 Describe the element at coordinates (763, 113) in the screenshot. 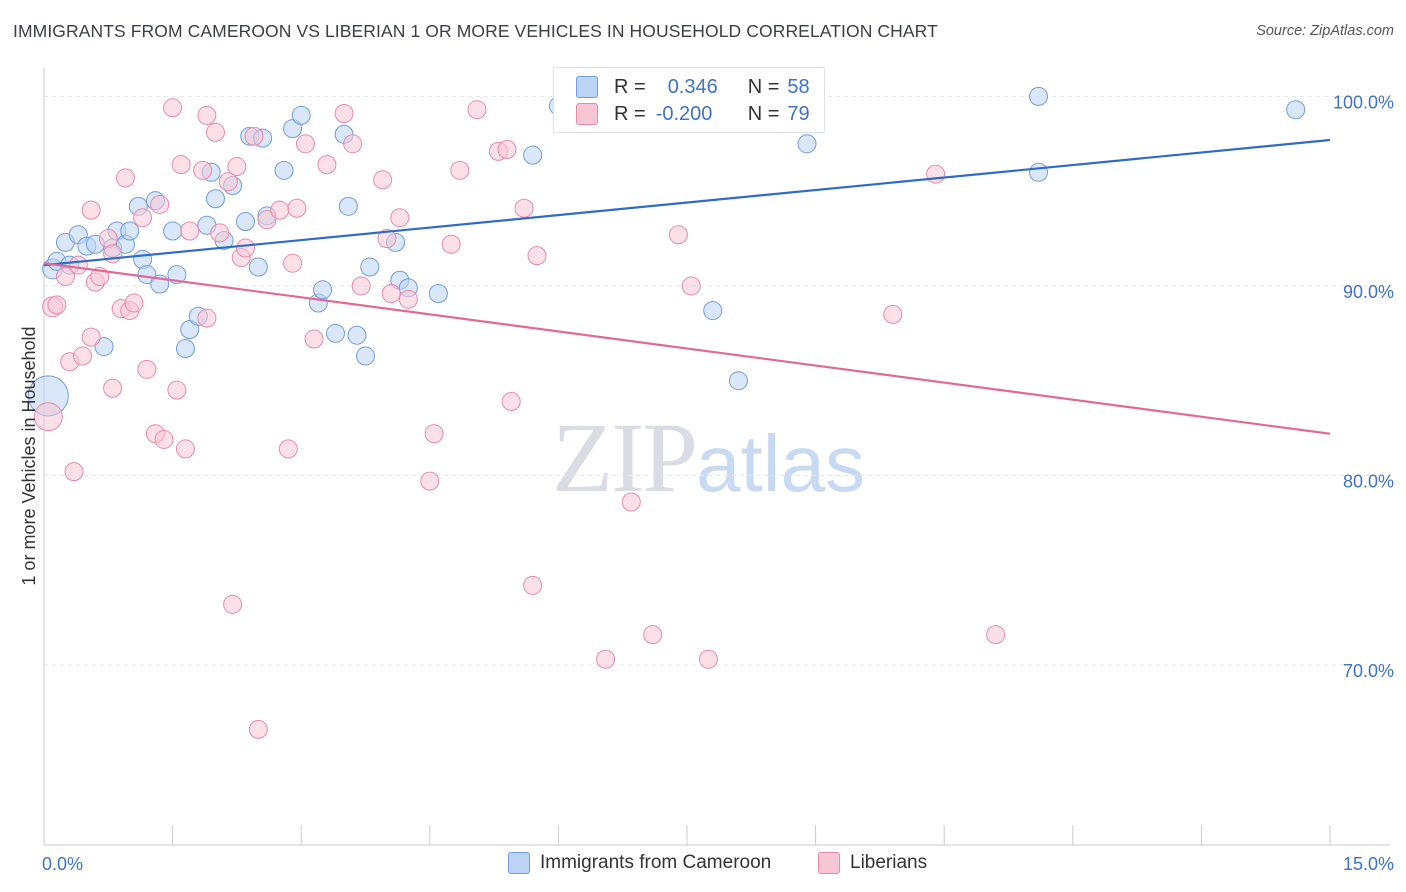

I see `legend-n-label: N =` at that location.